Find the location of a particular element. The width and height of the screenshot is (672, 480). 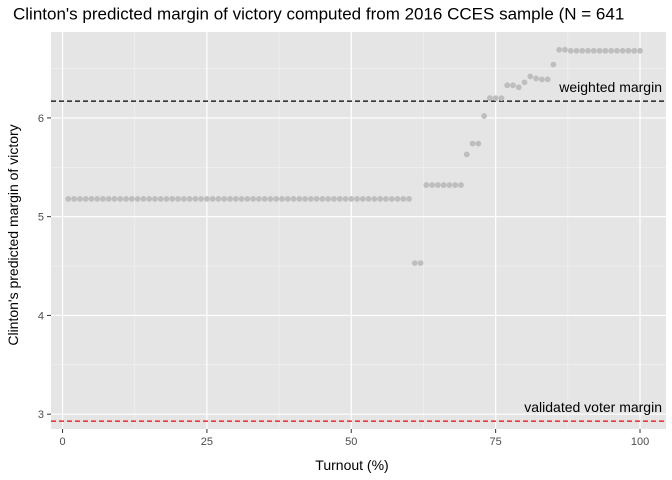

y-axis-title: Clinton's predicted margin of victory is located at coordinates (13, 234).